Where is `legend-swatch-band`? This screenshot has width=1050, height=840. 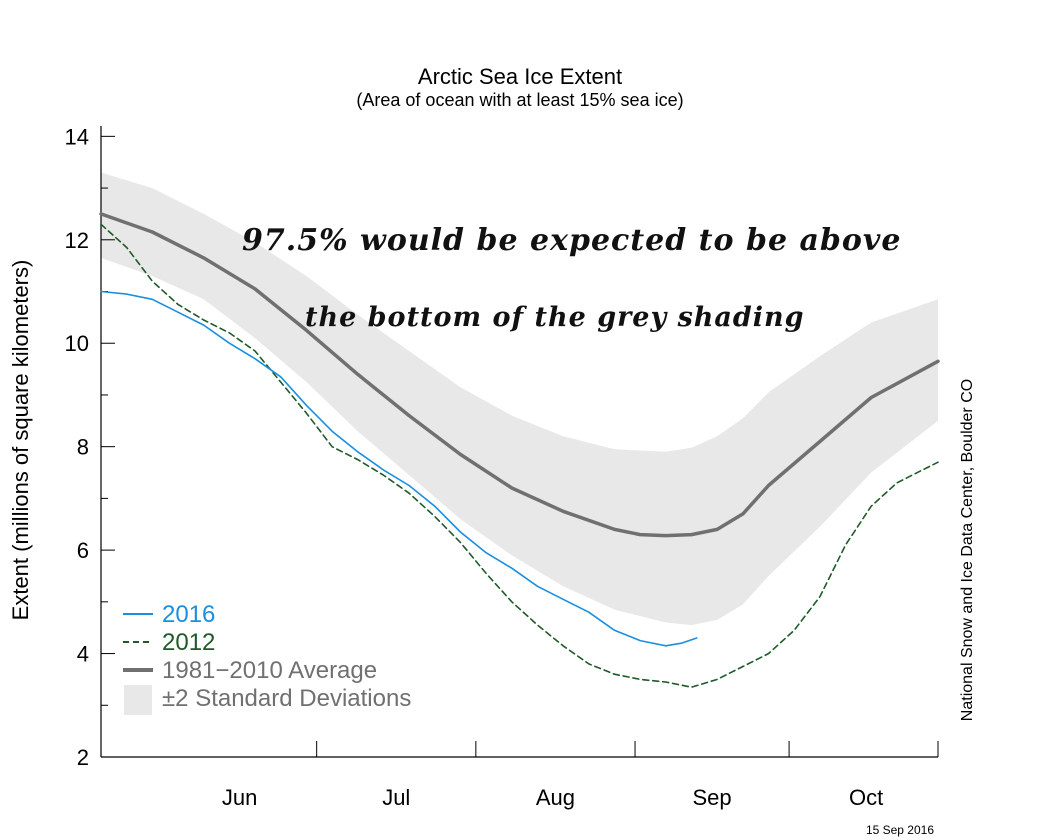 legend-swatch-band is located at coordinates (138, 700).